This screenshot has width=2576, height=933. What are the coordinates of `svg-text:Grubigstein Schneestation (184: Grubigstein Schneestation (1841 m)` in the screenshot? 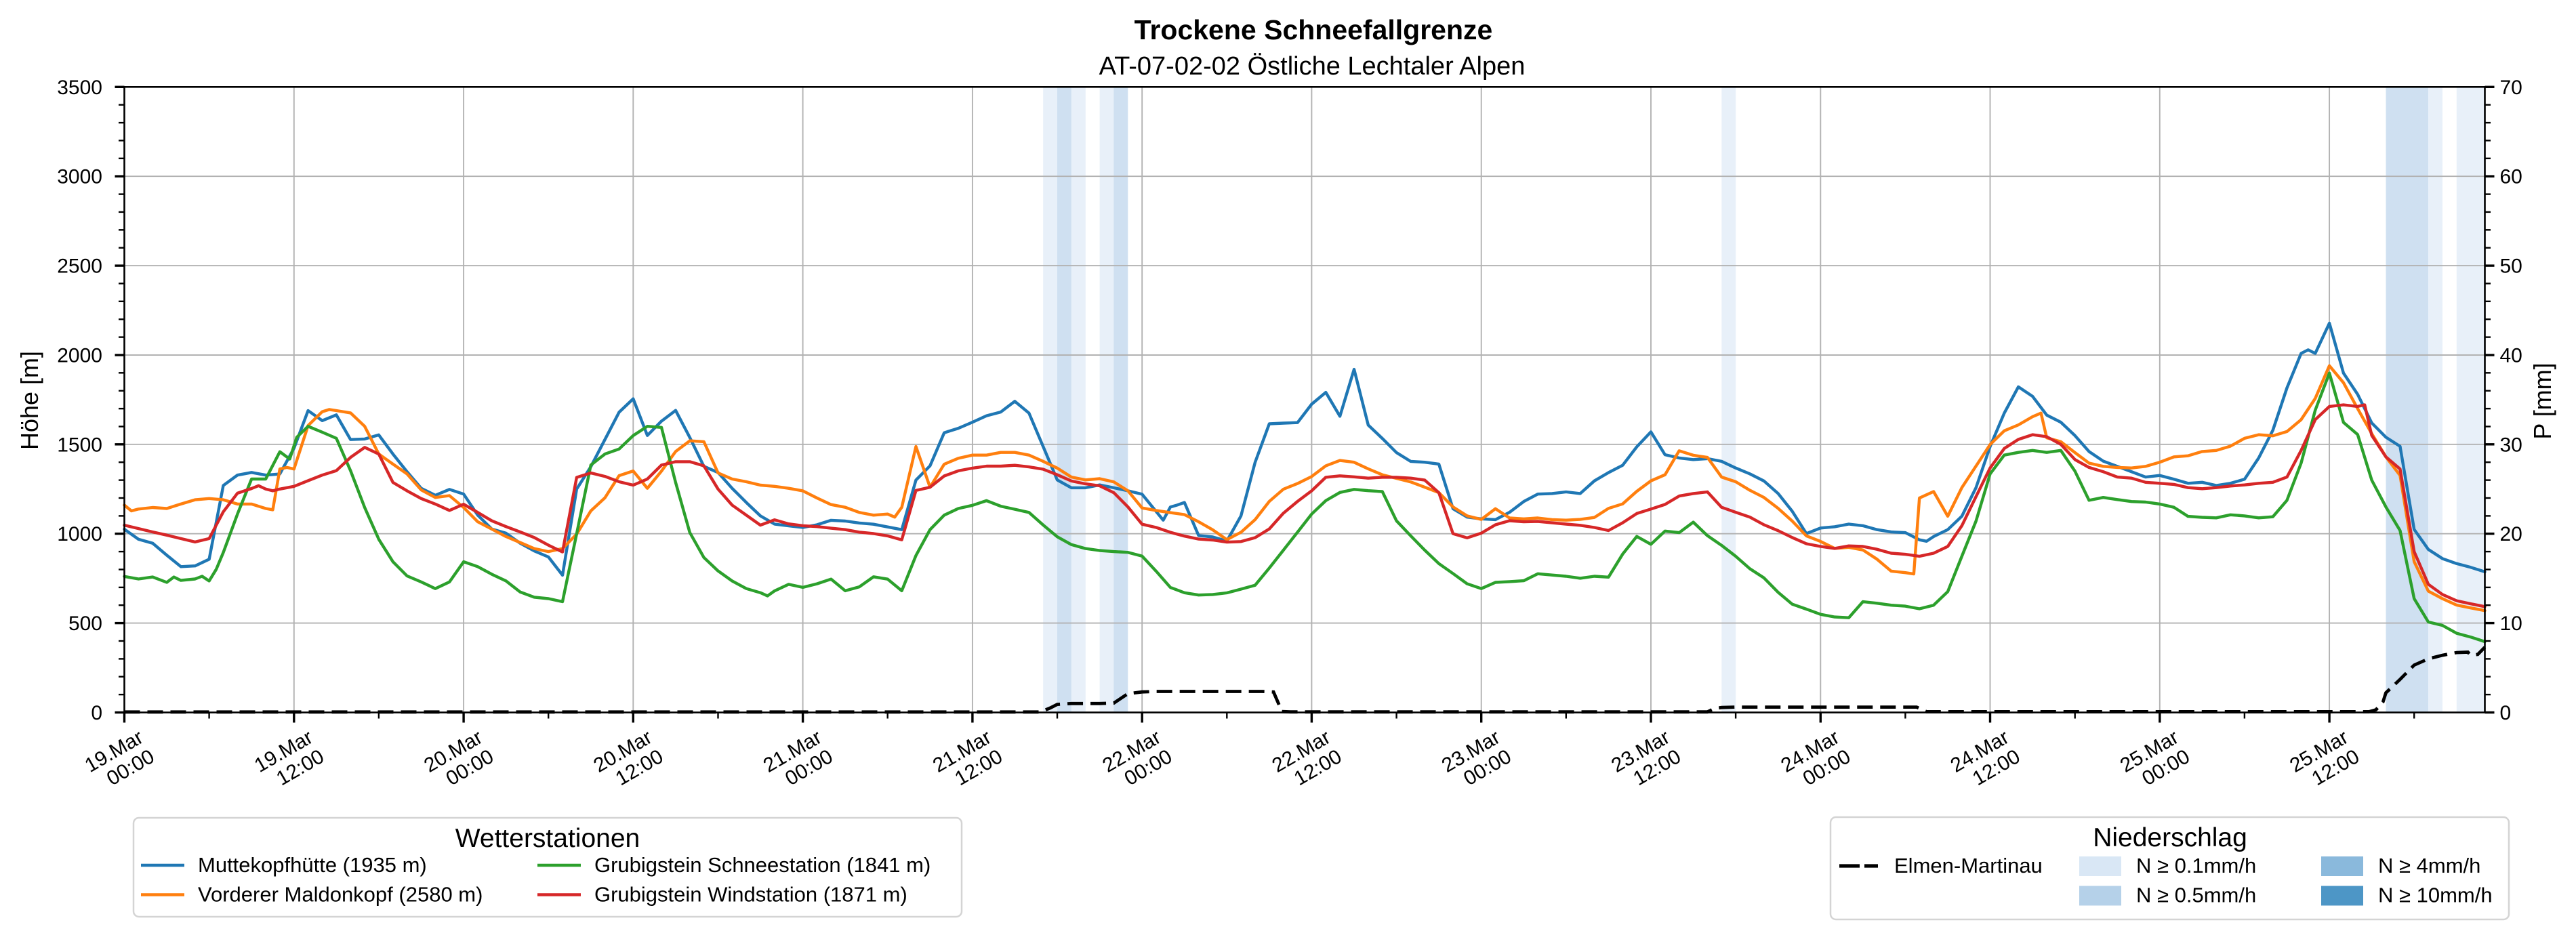 It's located at (762, 865).